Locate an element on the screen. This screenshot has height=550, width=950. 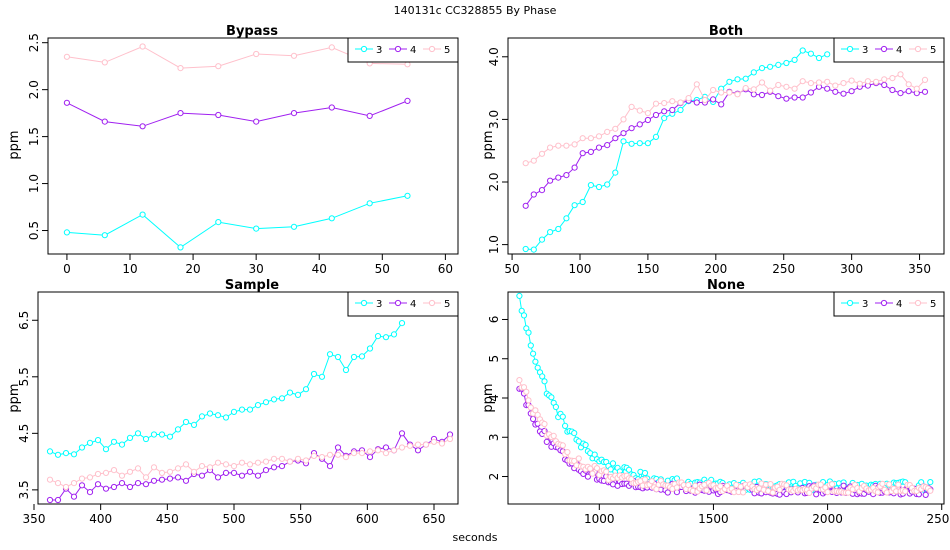
x-tick-label: 200 is located at coordinates (715, 269).